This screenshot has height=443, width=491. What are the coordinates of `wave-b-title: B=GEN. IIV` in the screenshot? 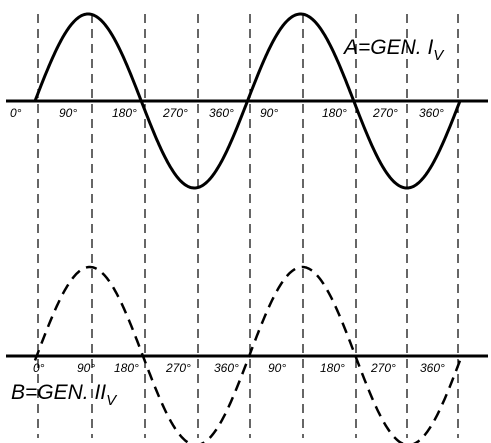 It's located at (64, 395).